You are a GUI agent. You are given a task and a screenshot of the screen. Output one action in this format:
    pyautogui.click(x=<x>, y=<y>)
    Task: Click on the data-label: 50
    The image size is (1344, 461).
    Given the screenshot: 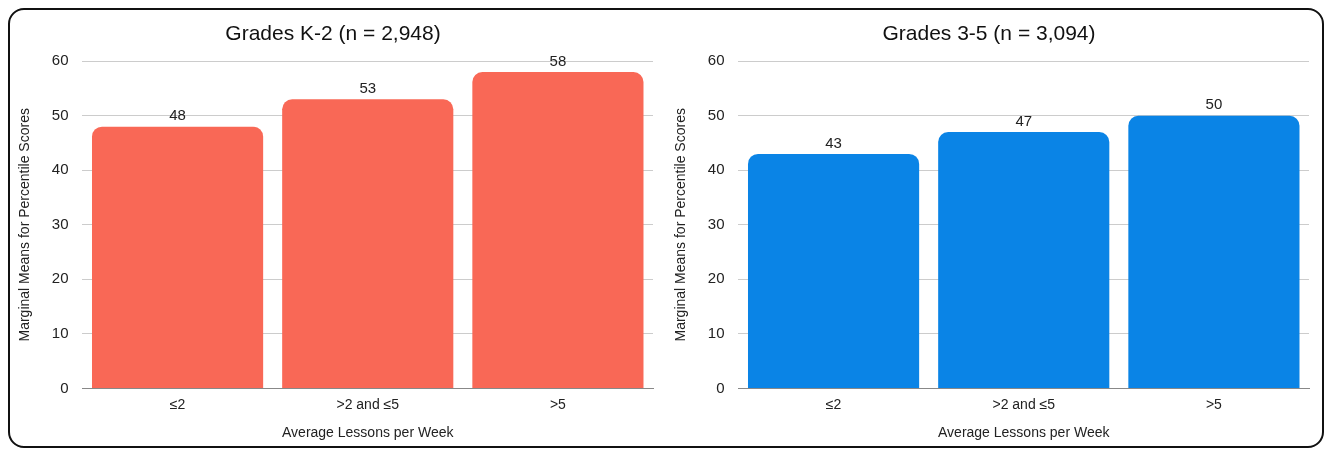 What is the action you would take?
    pyautogui.click(x=1214, y=104)
    